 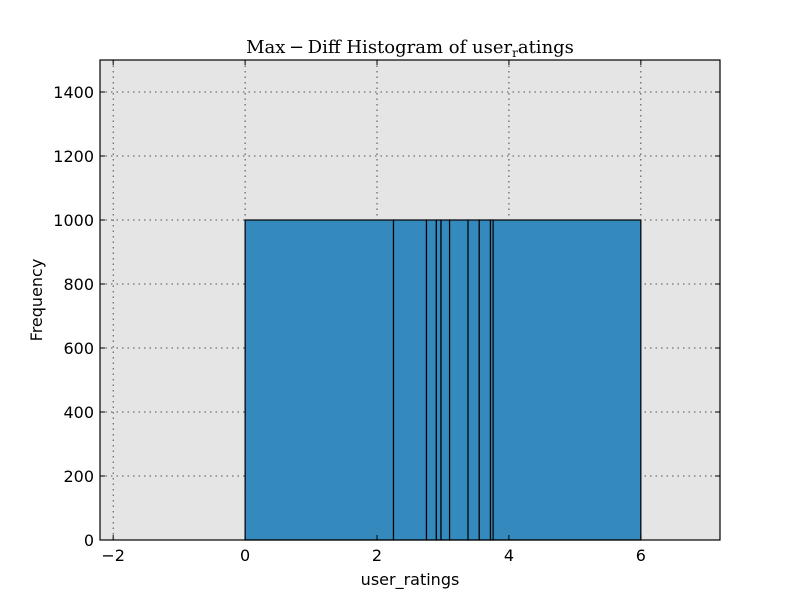 What do you see at coordinates (36, 300) in the screenshot?
I see `y-axis-label: Frequency` at bounding box center [36, 300].